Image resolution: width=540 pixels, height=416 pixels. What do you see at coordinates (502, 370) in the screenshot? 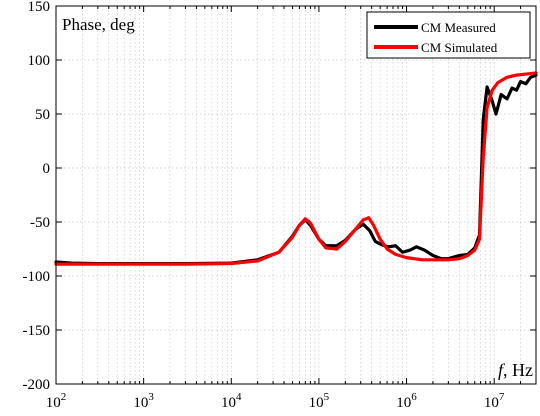
I see `x-axis-label-variable: f` at bounding box center [502, 370].